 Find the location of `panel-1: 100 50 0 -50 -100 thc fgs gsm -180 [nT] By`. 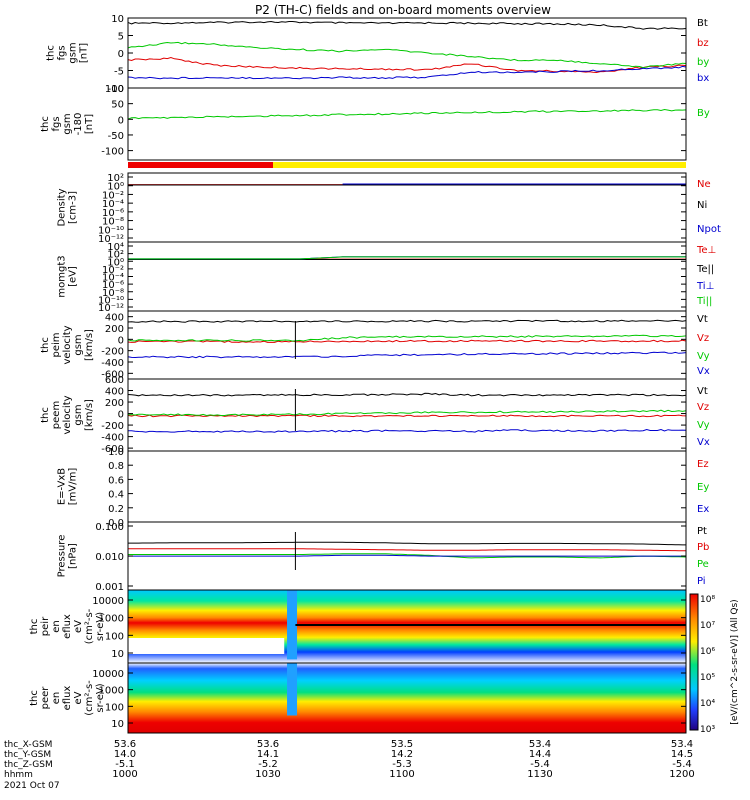

panel-1: 100 50 0 -50 -100 thc fgs gsm -180 [nT] By is located at coordinates (375, 122).